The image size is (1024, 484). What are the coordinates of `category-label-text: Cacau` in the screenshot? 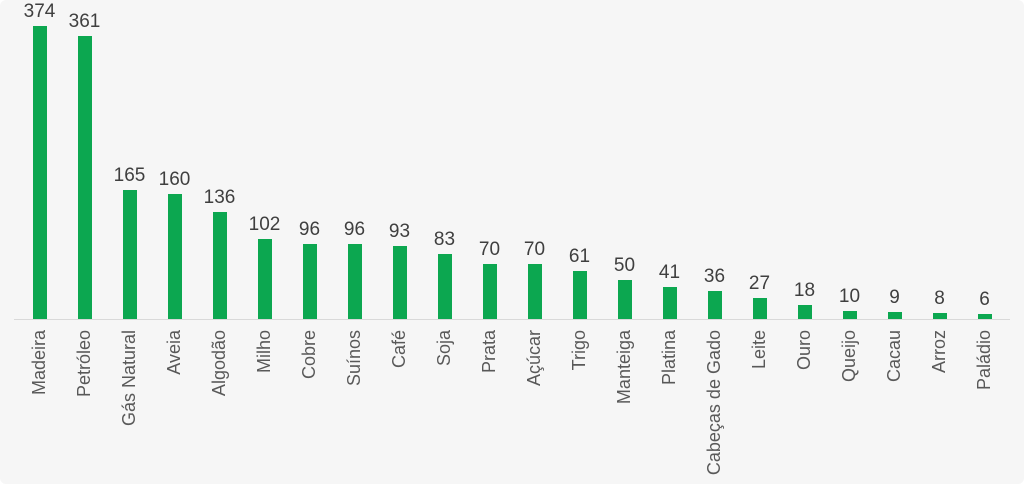 It's located at (894, 356).